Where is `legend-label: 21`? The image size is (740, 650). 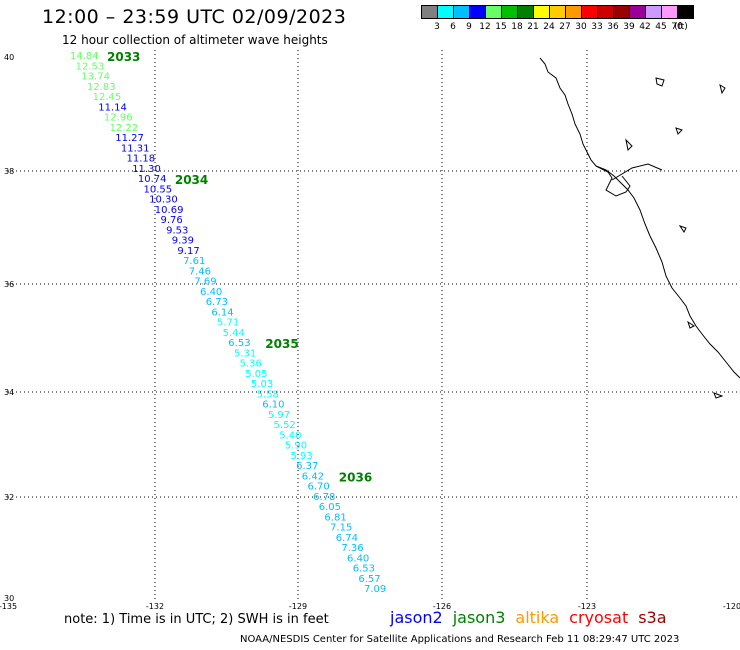
legend-label: 21 is located at coordinates (533, 27).